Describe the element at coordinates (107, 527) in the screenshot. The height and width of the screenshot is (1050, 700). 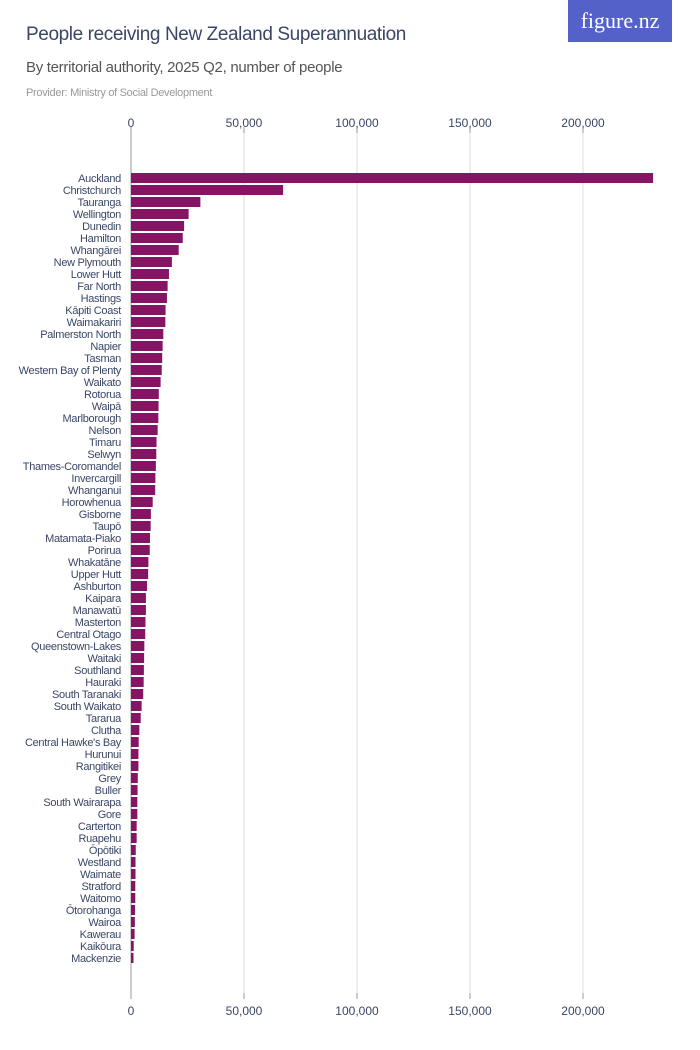
I see `category-label: Taupō` at that location.